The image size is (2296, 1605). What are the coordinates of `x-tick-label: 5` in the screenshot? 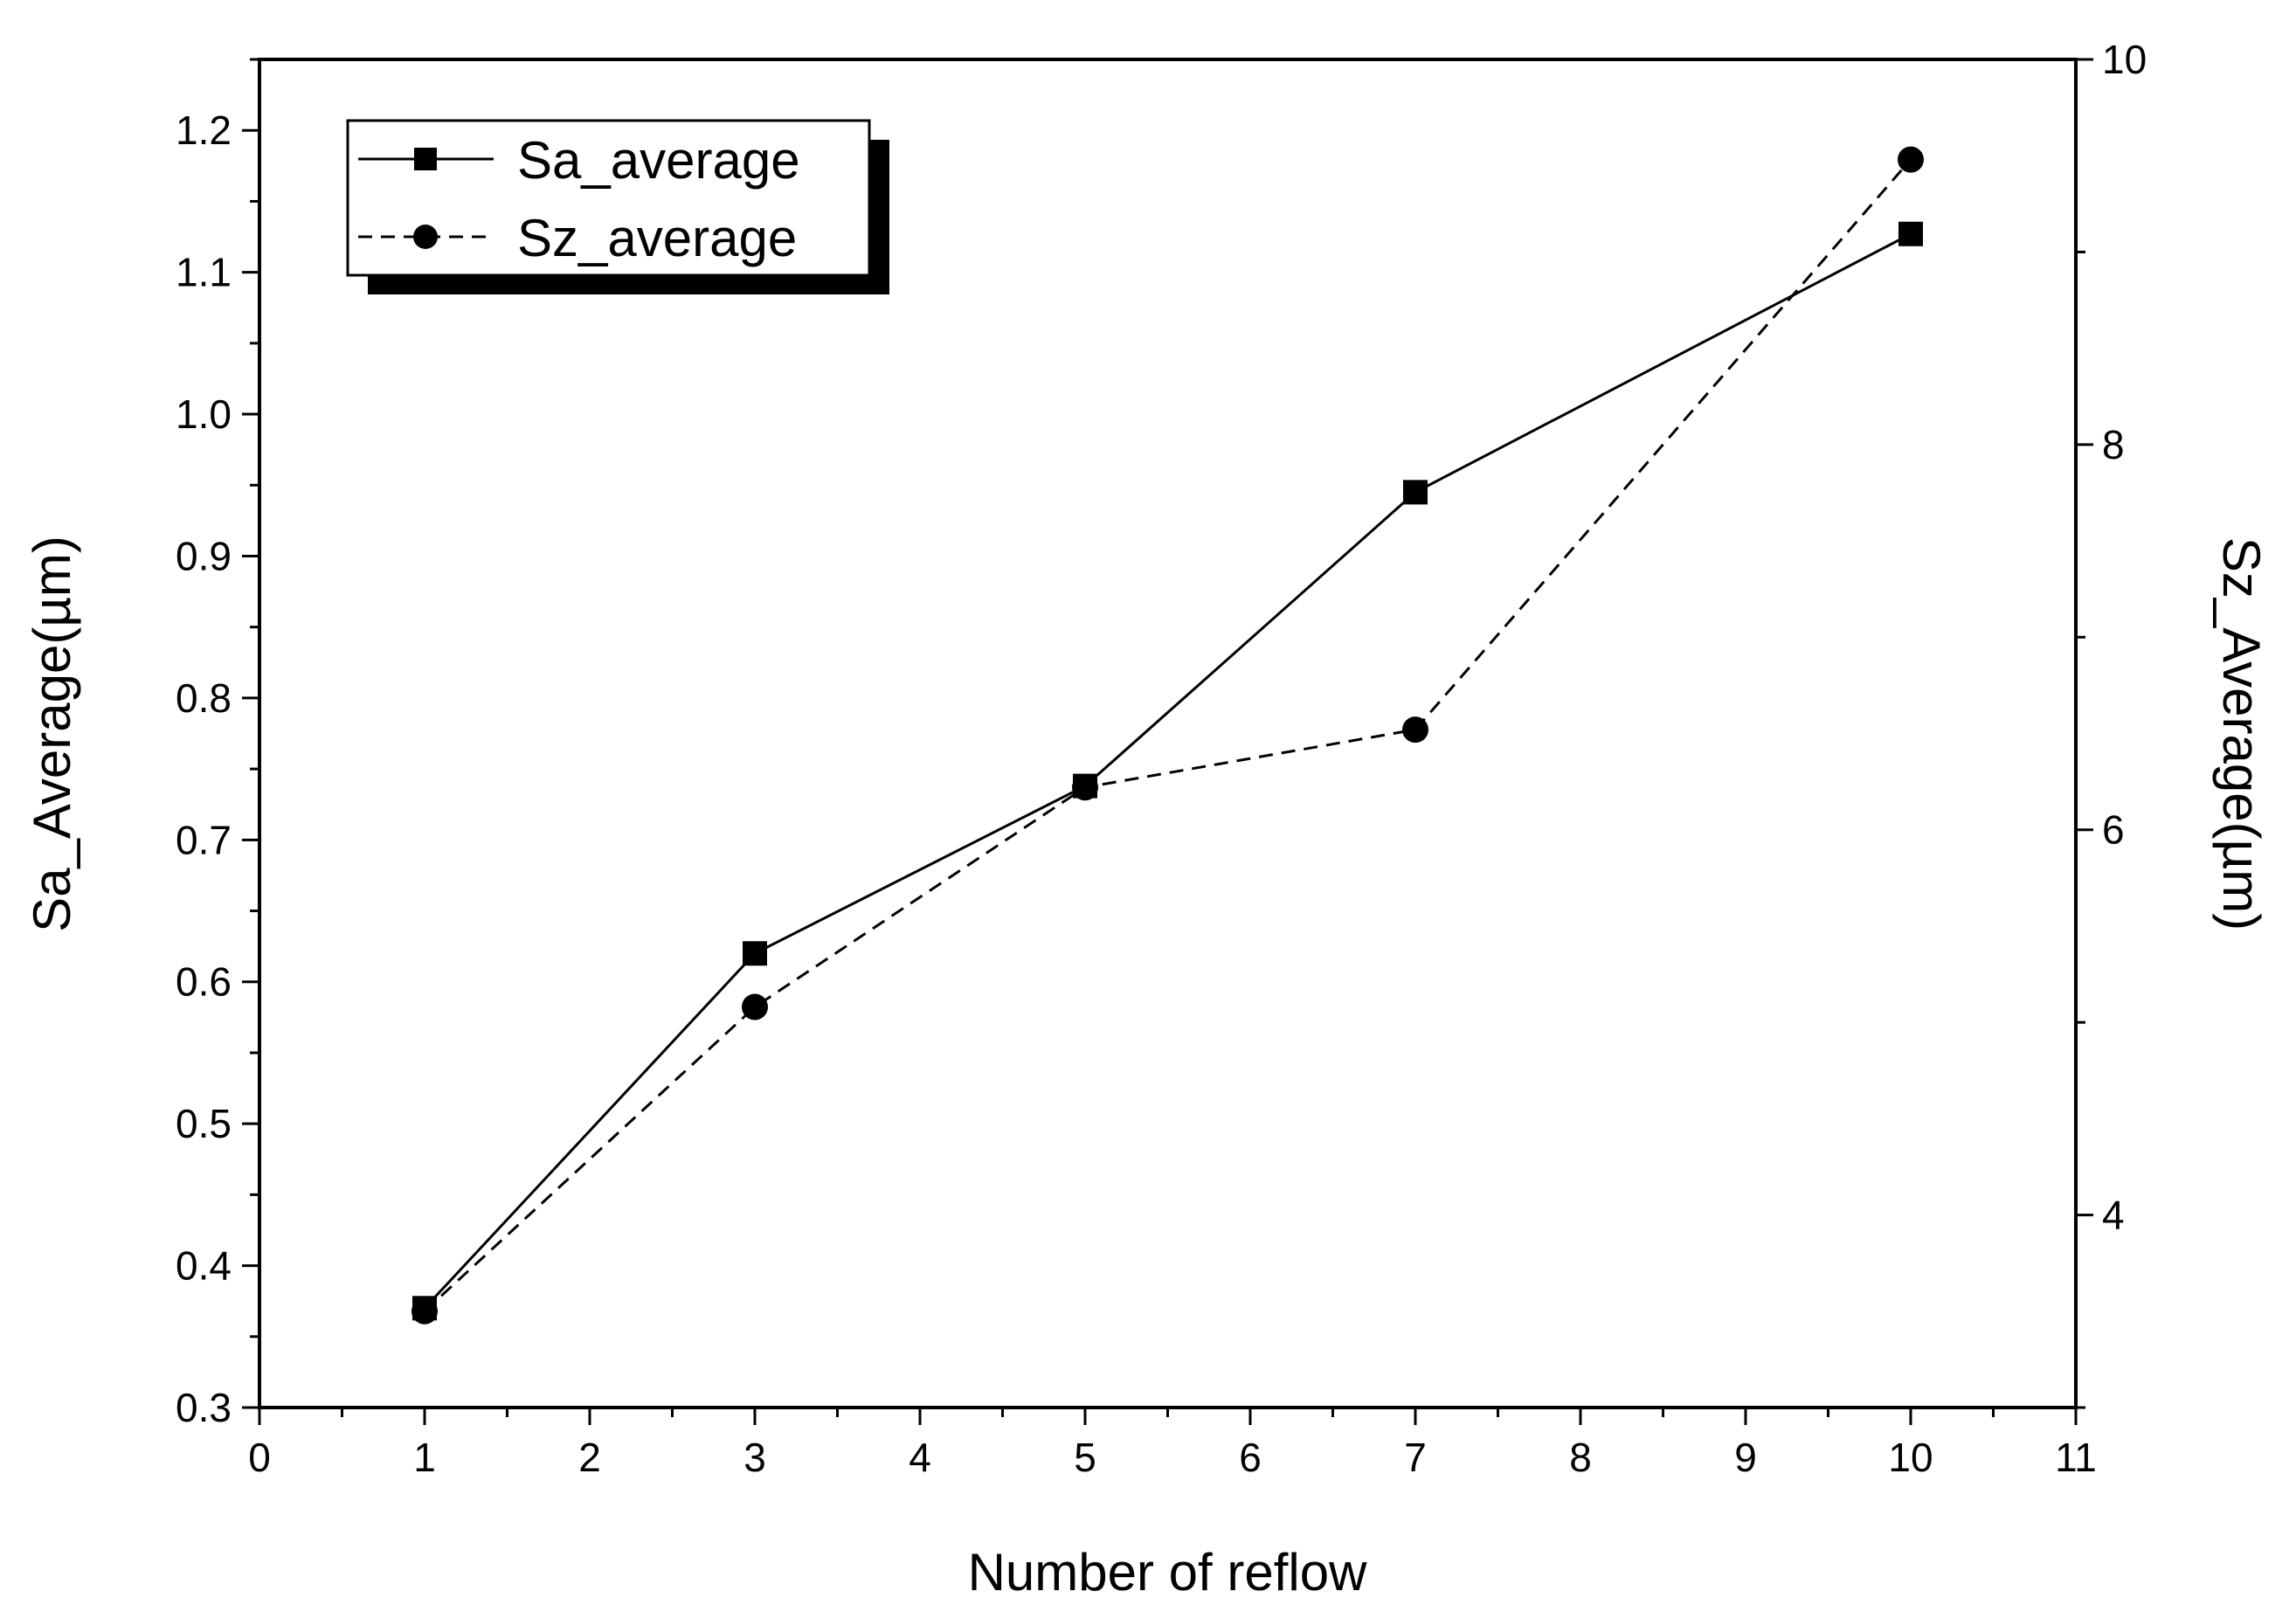 It's located at (1085, 1458).